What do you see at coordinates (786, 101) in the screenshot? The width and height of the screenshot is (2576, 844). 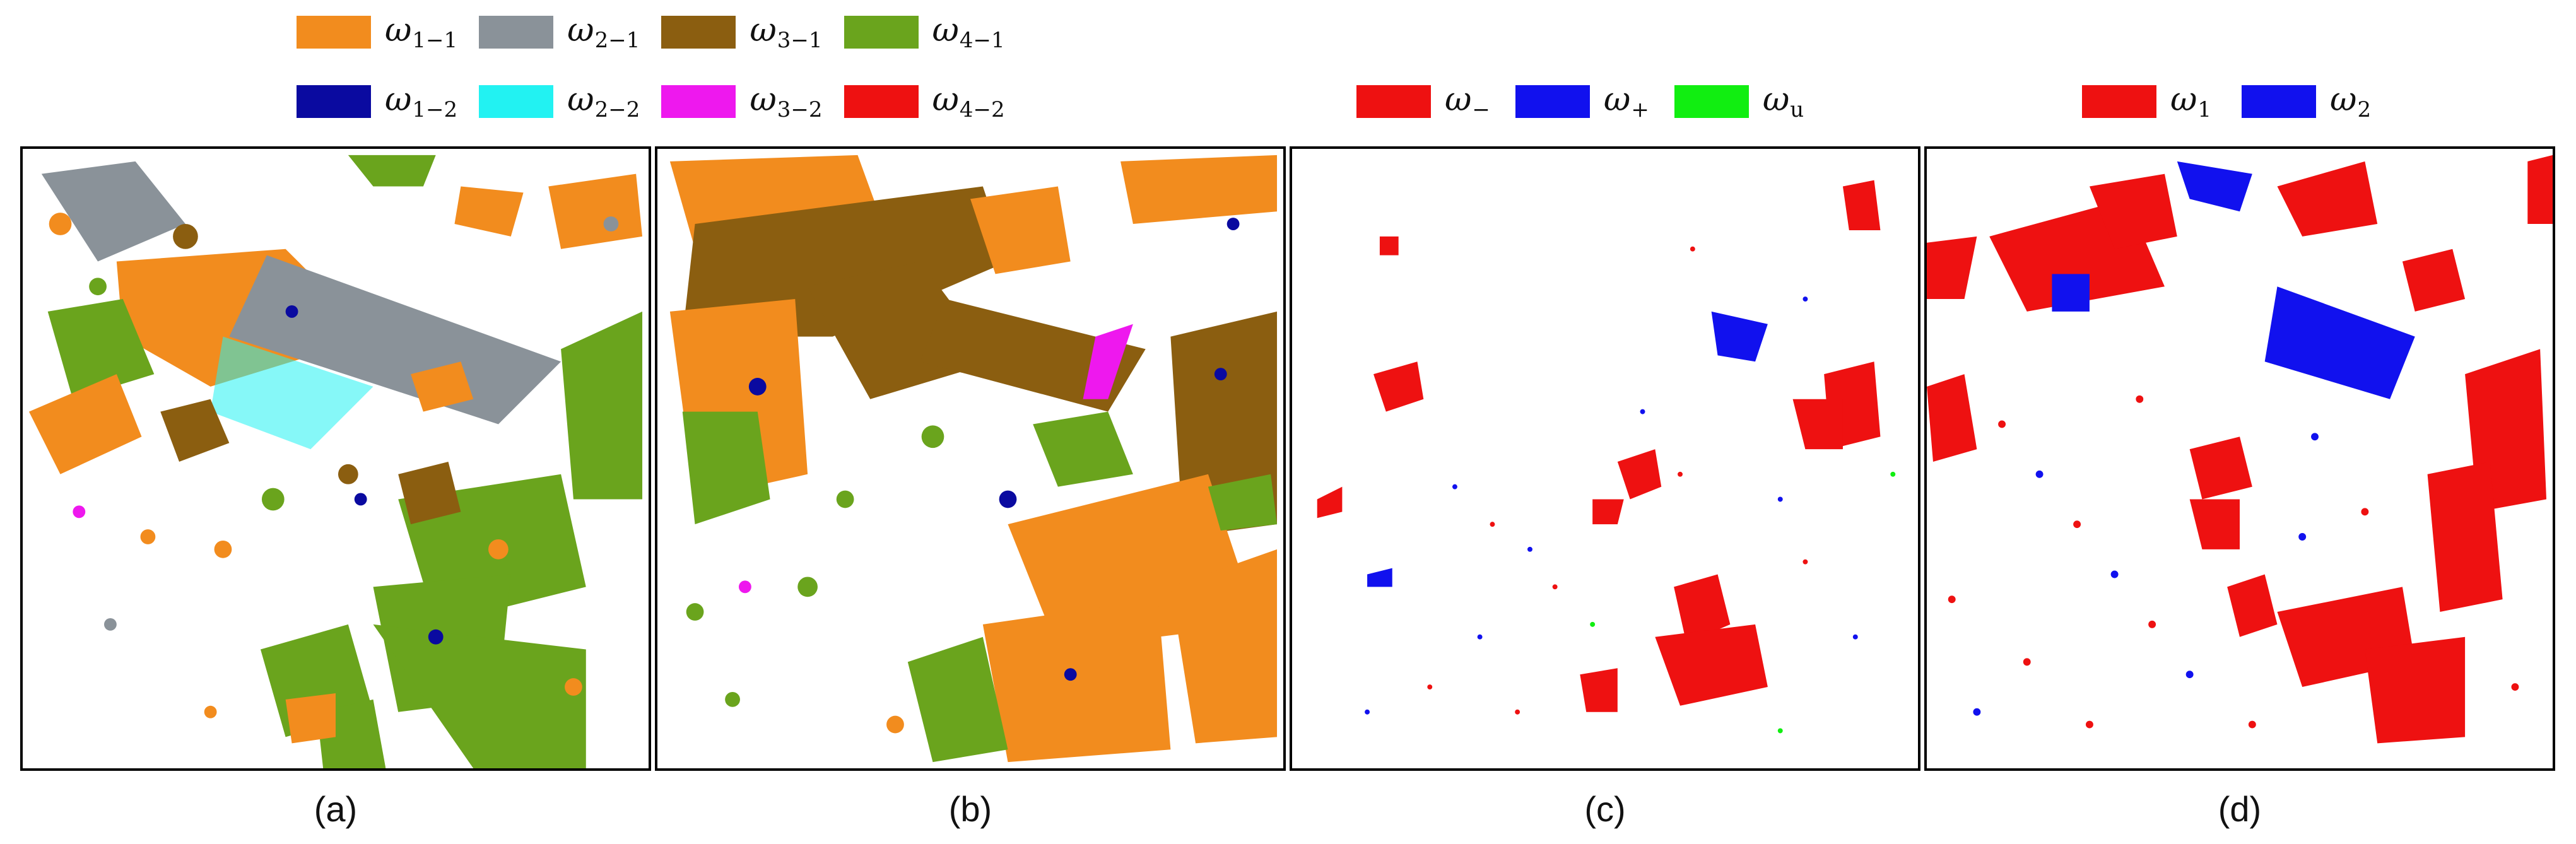 I see `legend-label: ω3−2` at bounding box center [786, 101].